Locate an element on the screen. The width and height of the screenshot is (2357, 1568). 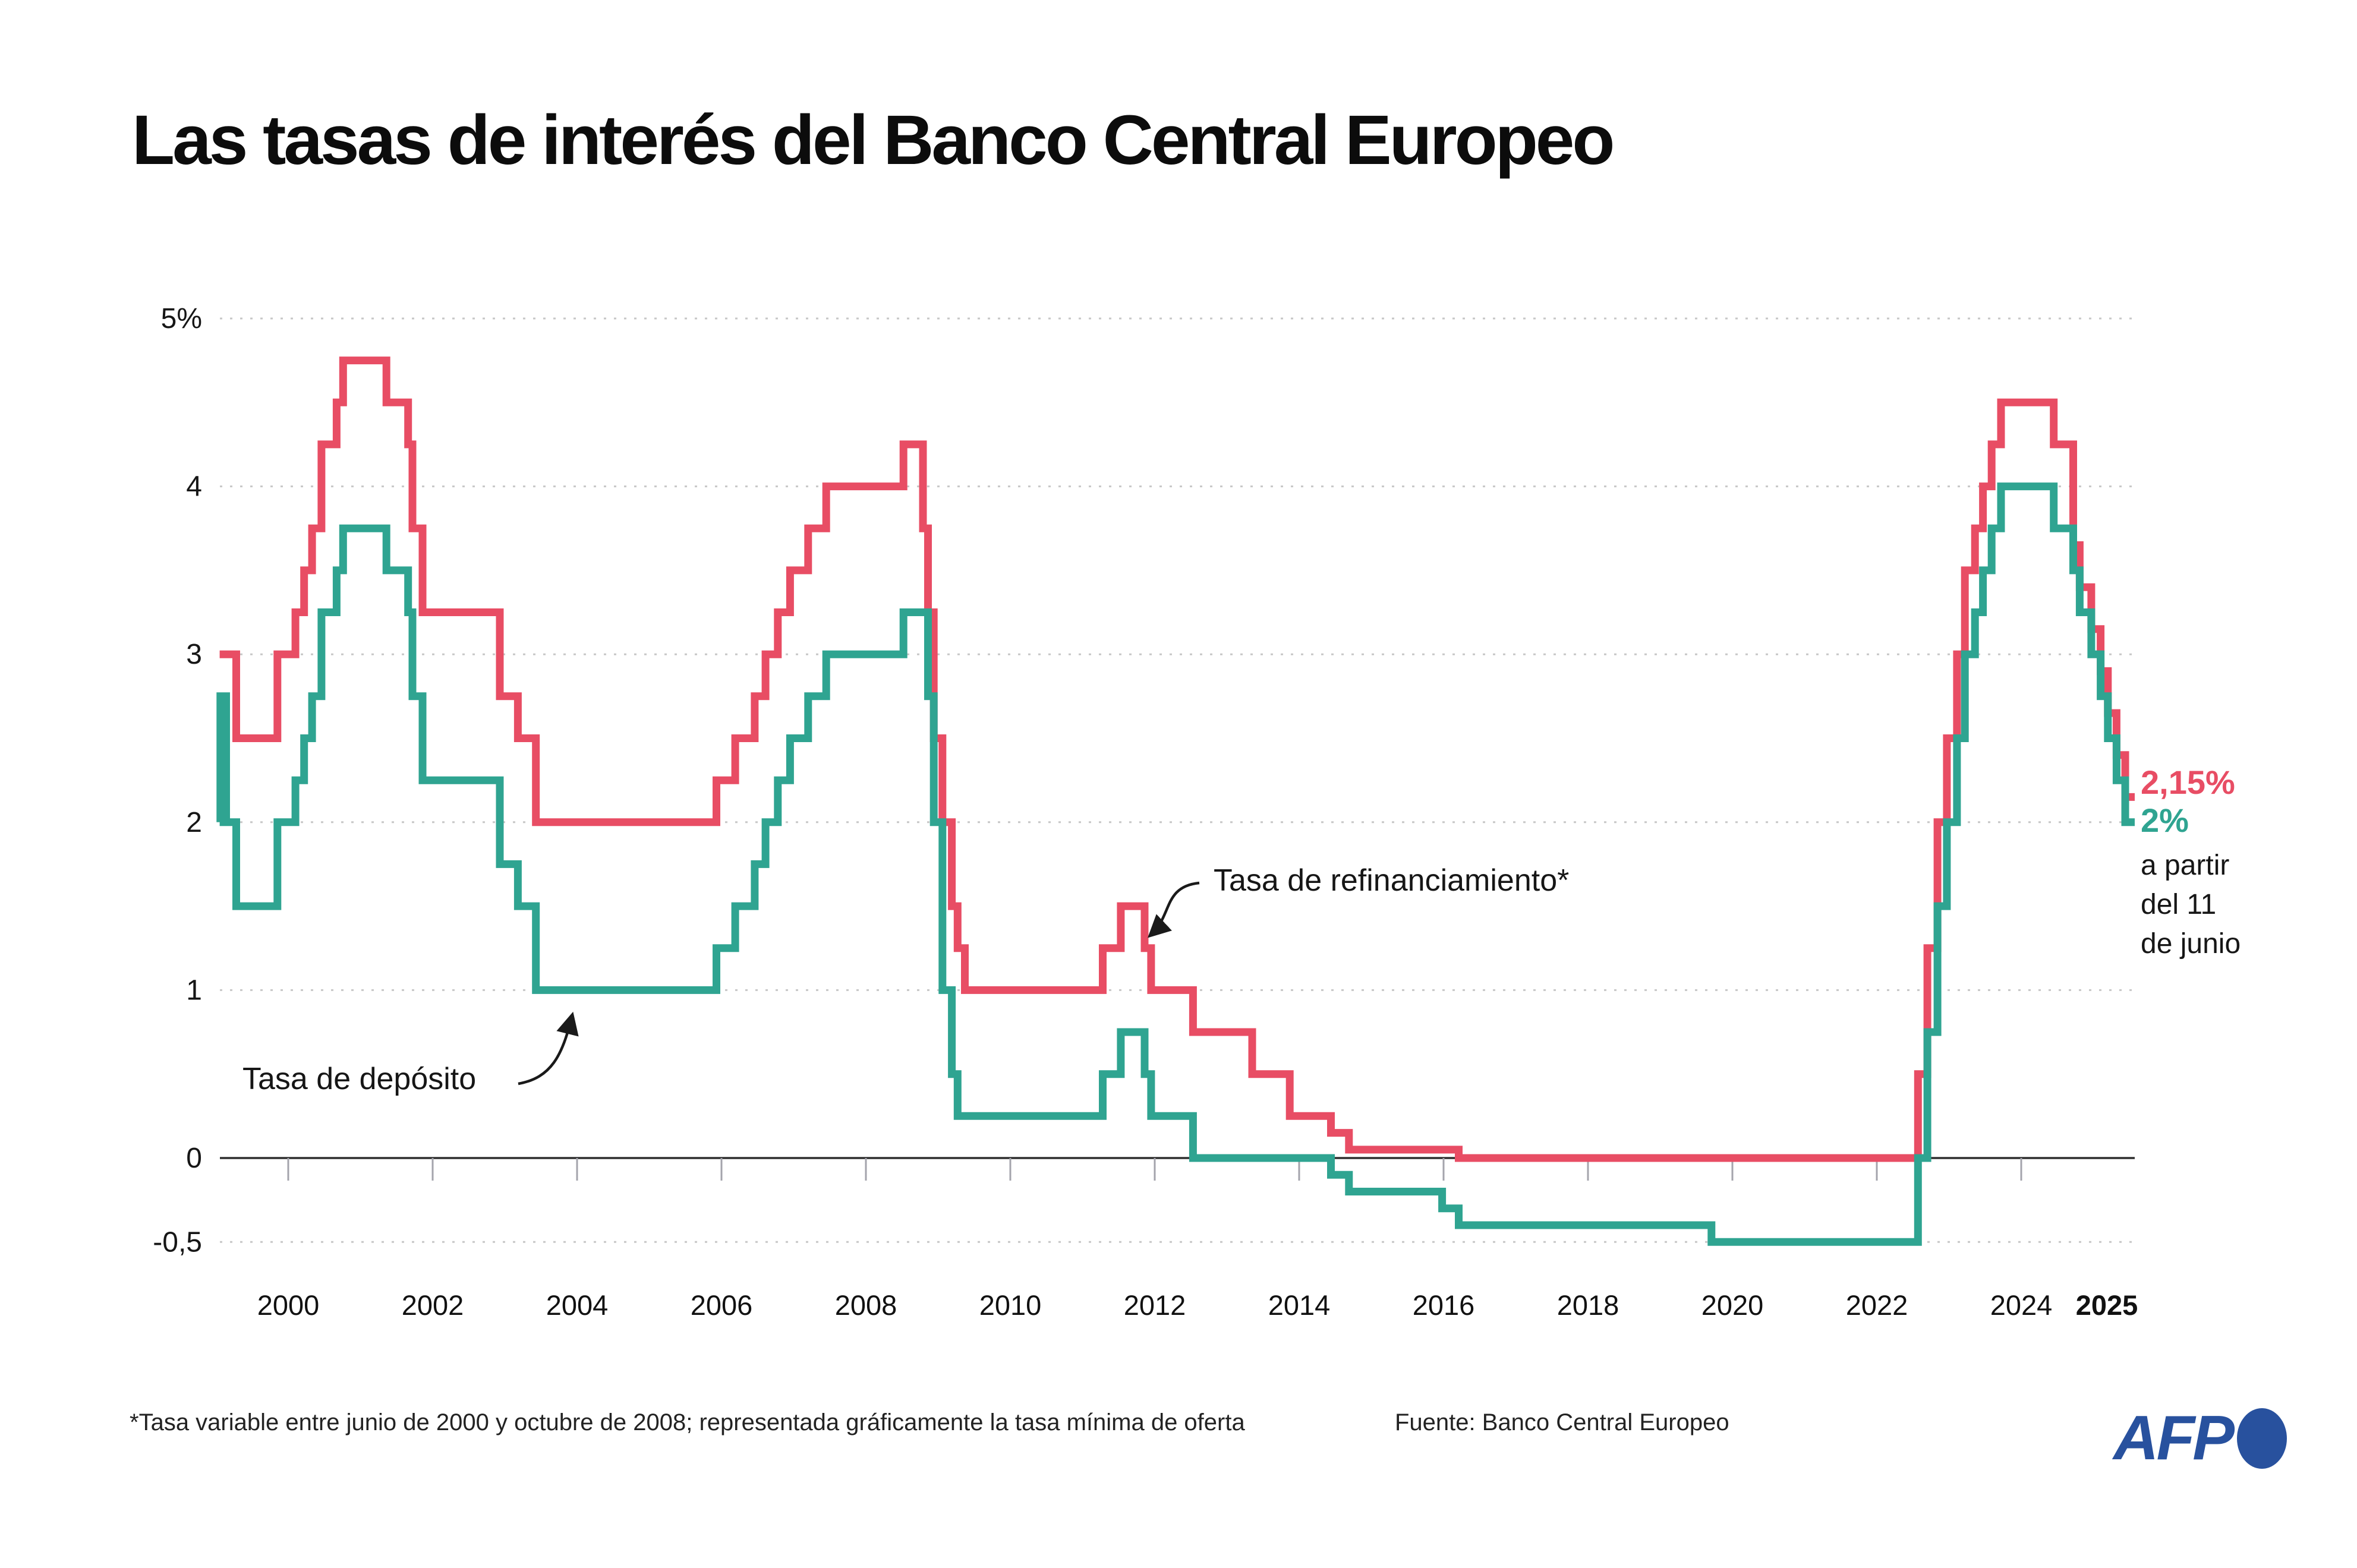
y-axis-label: 3 is located at coordinates (194, 654).